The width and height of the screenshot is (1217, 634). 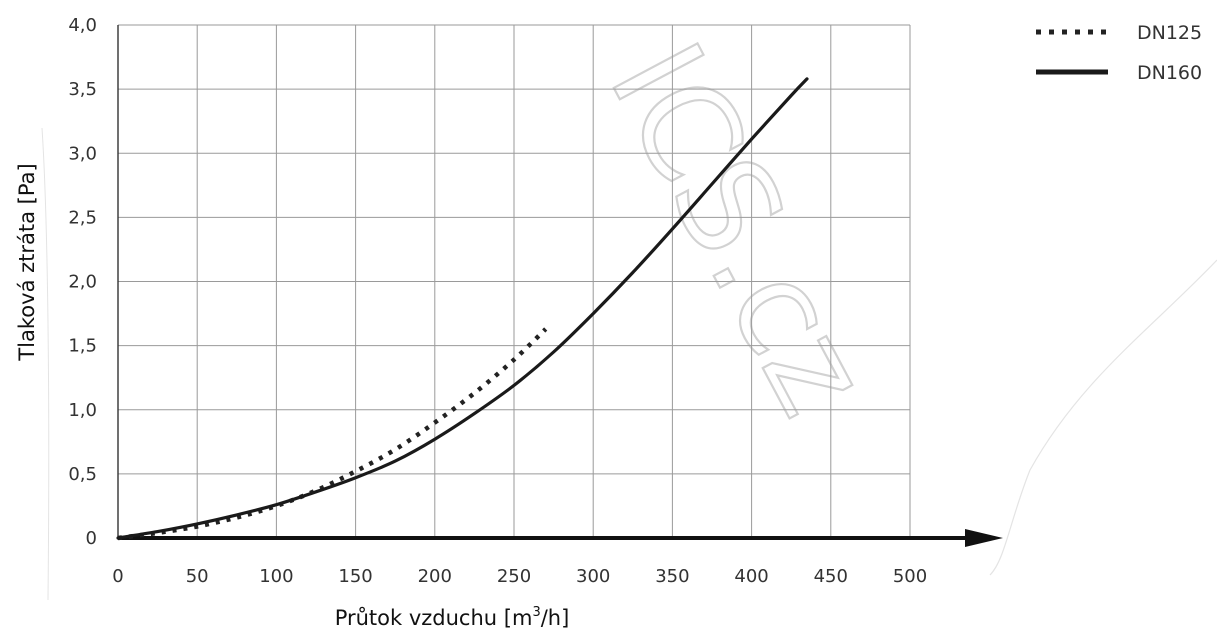 I want to click on x-tick-label: 150, so click(x=355, y=576).